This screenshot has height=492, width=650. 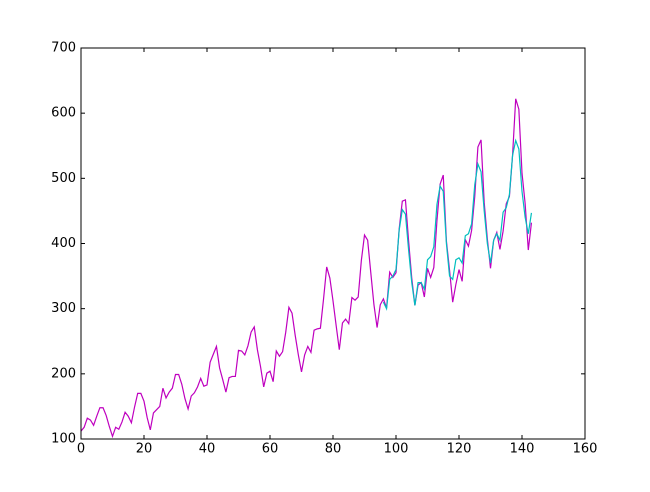 What do you see at coordinates (396, 449) in the screenshot?
I see `x-tick-label: 100` at bounding box center [396, 449].